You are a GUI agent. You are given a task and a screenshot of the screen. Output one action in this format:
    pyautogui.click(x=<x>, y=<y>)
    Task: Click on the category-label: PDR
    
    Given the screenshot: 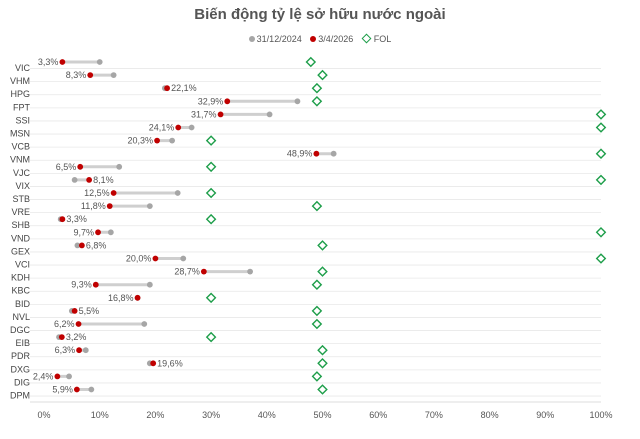 What is the action you would take?
    pyautogui.click(x=21, y=356)
    